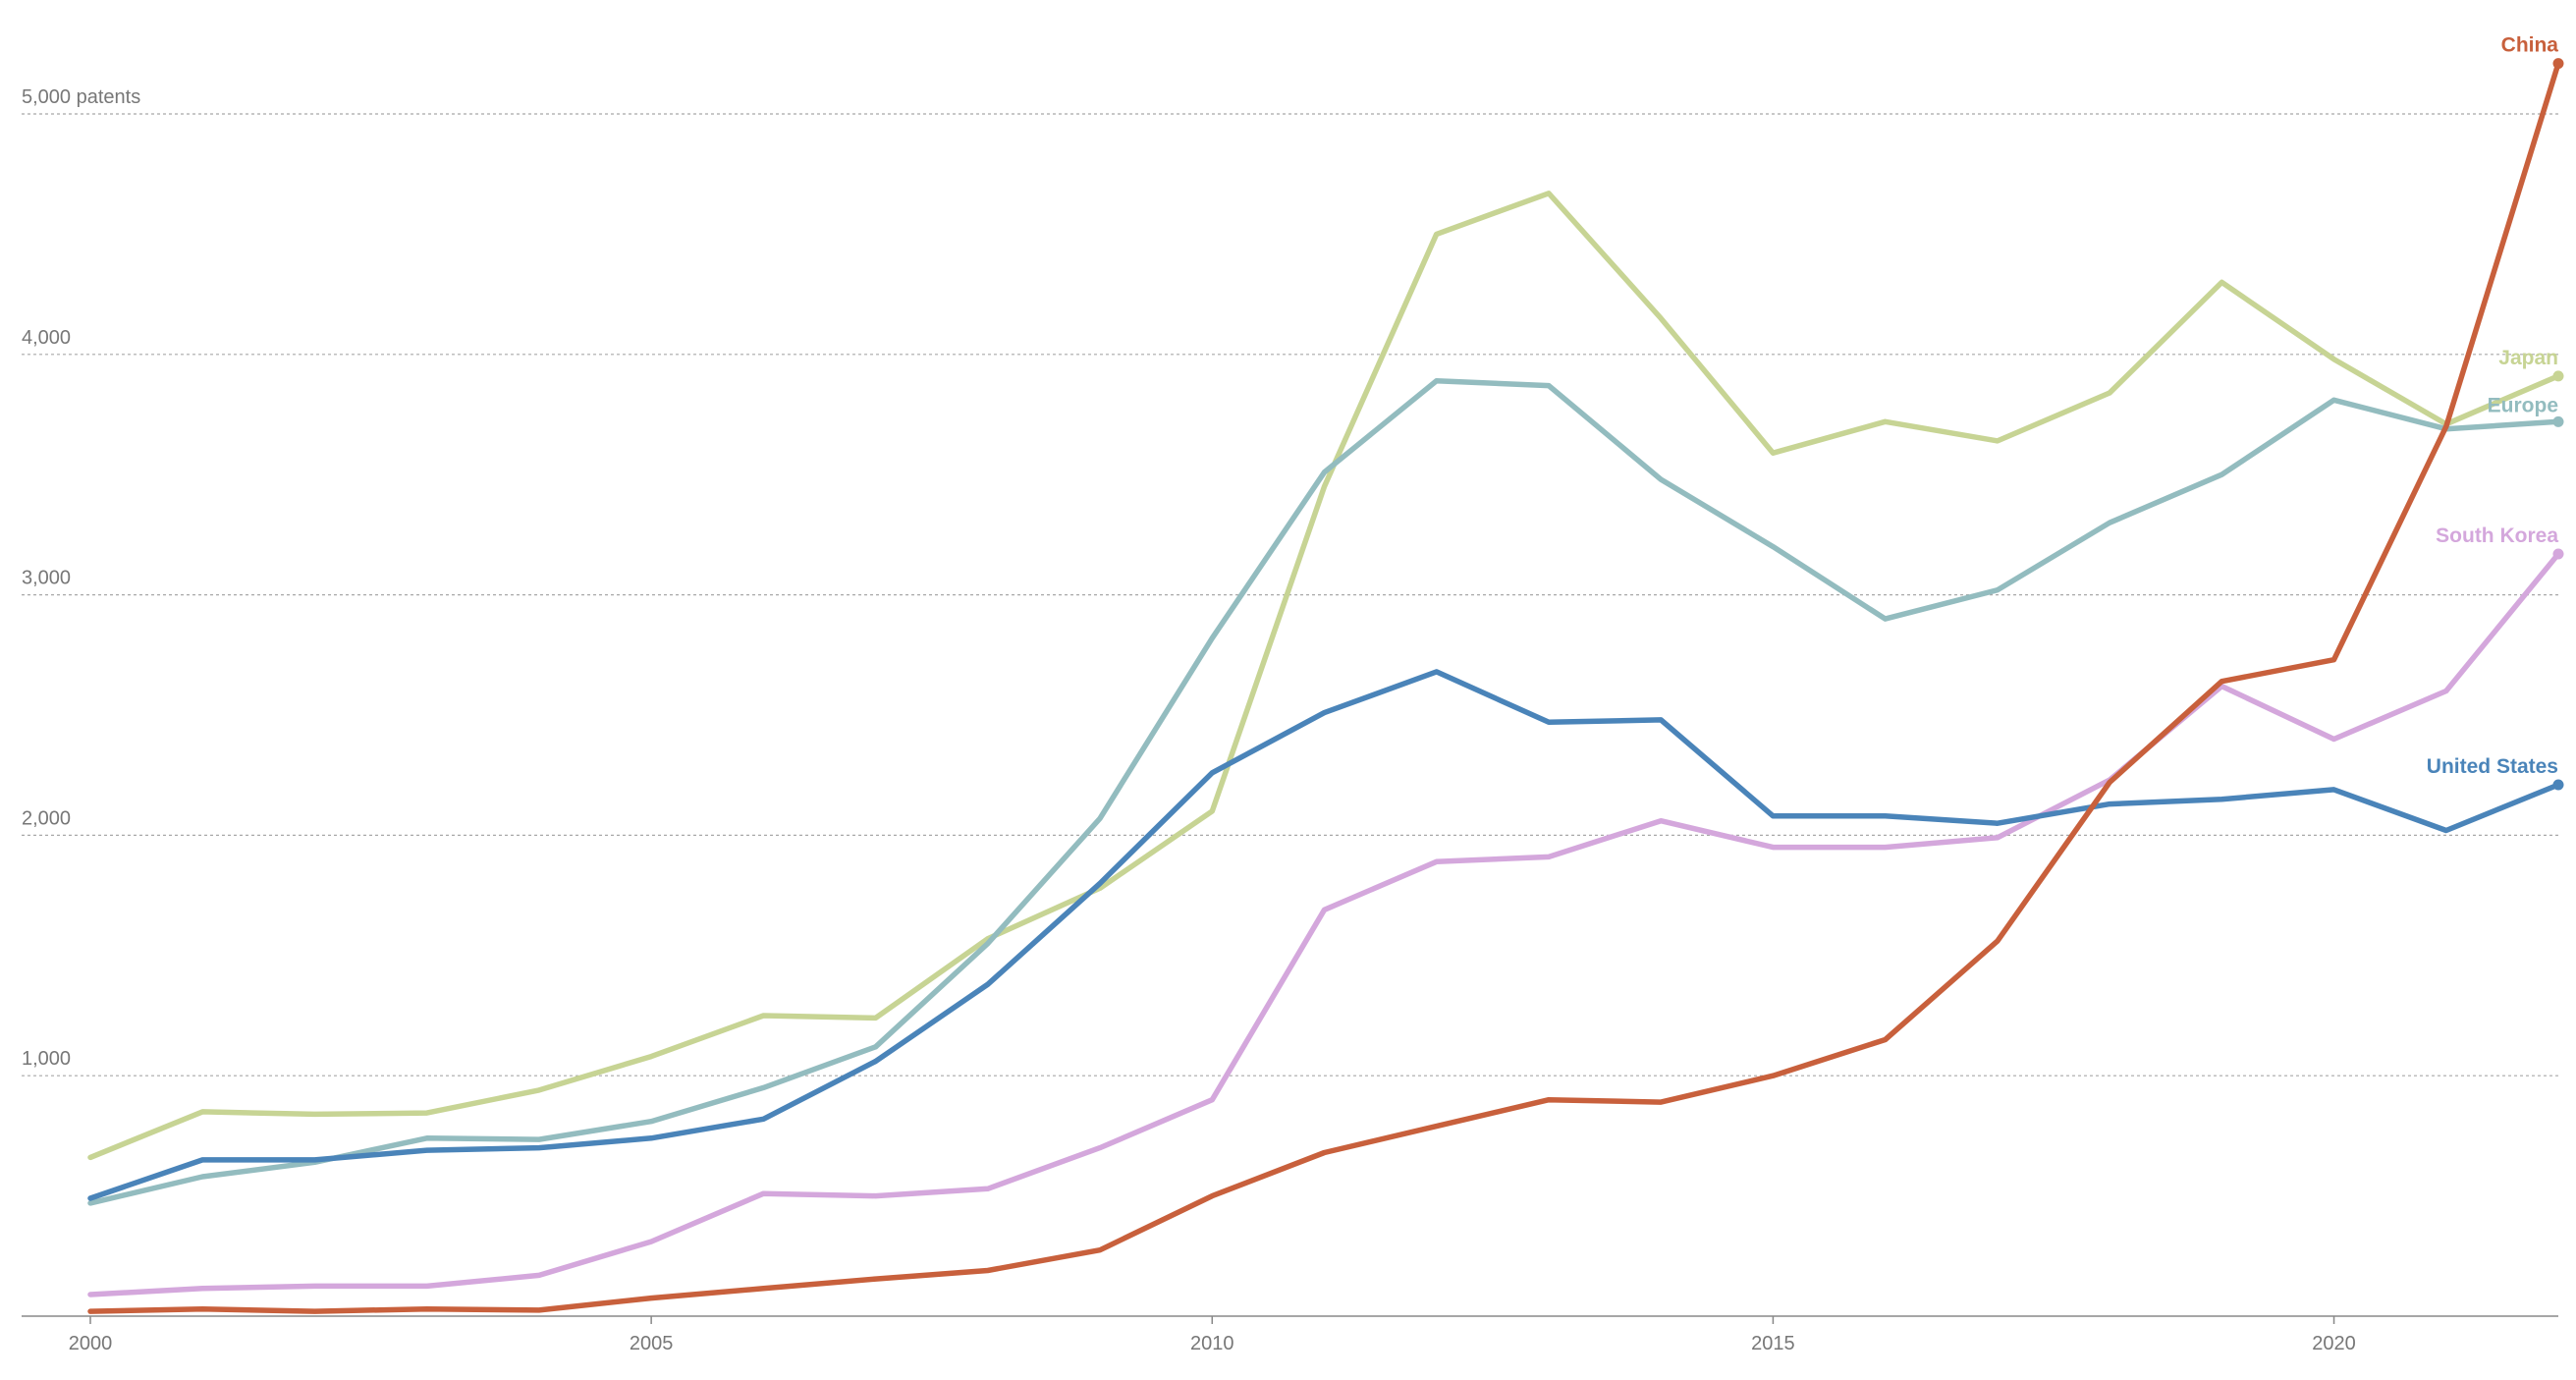 This screenshot has height=1380, width=2576. I want to click on series-label-europe: Europe, so click(2523, 405).